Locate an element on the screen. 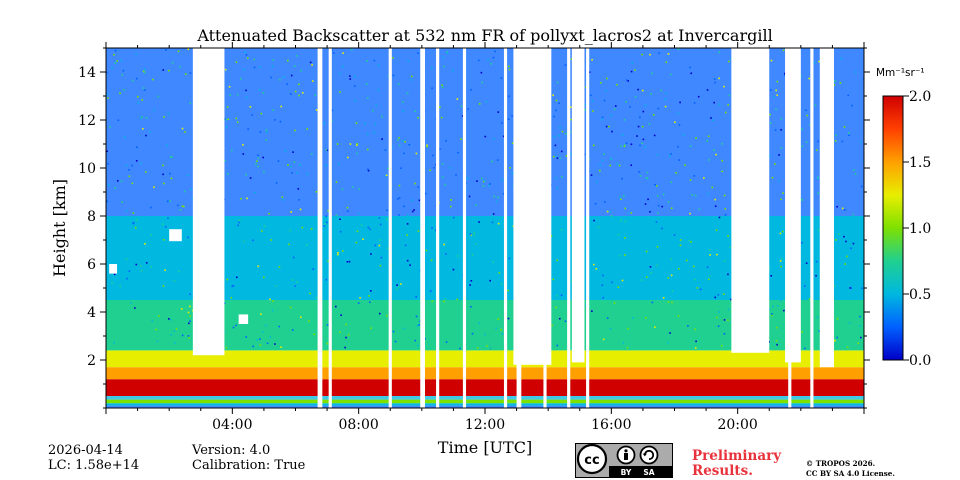 This screenshot has width=960, height=480. preliminary-notice: Preliminary Results. is located at coordinates (736, 464).